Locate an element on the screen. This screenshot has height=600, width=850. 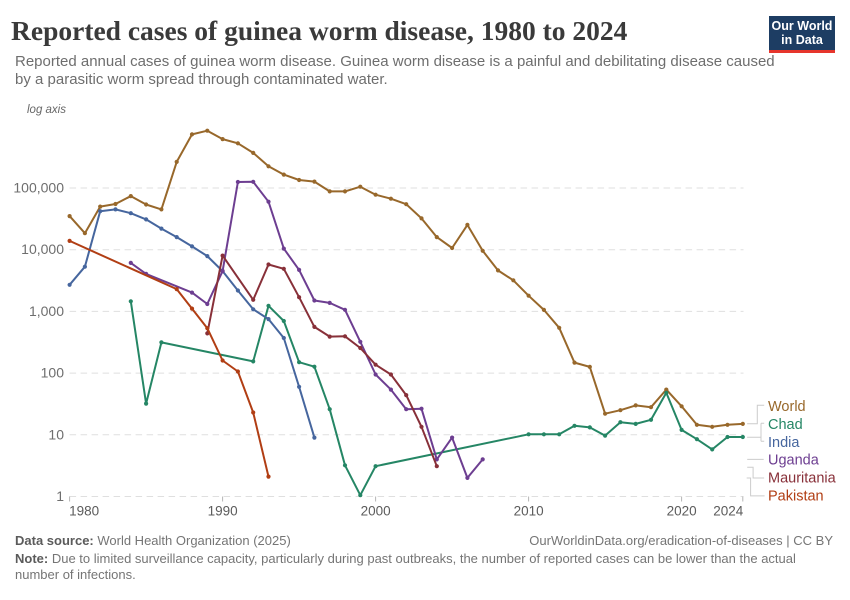
svg-text: 10 is located at coordinates (56, 434).